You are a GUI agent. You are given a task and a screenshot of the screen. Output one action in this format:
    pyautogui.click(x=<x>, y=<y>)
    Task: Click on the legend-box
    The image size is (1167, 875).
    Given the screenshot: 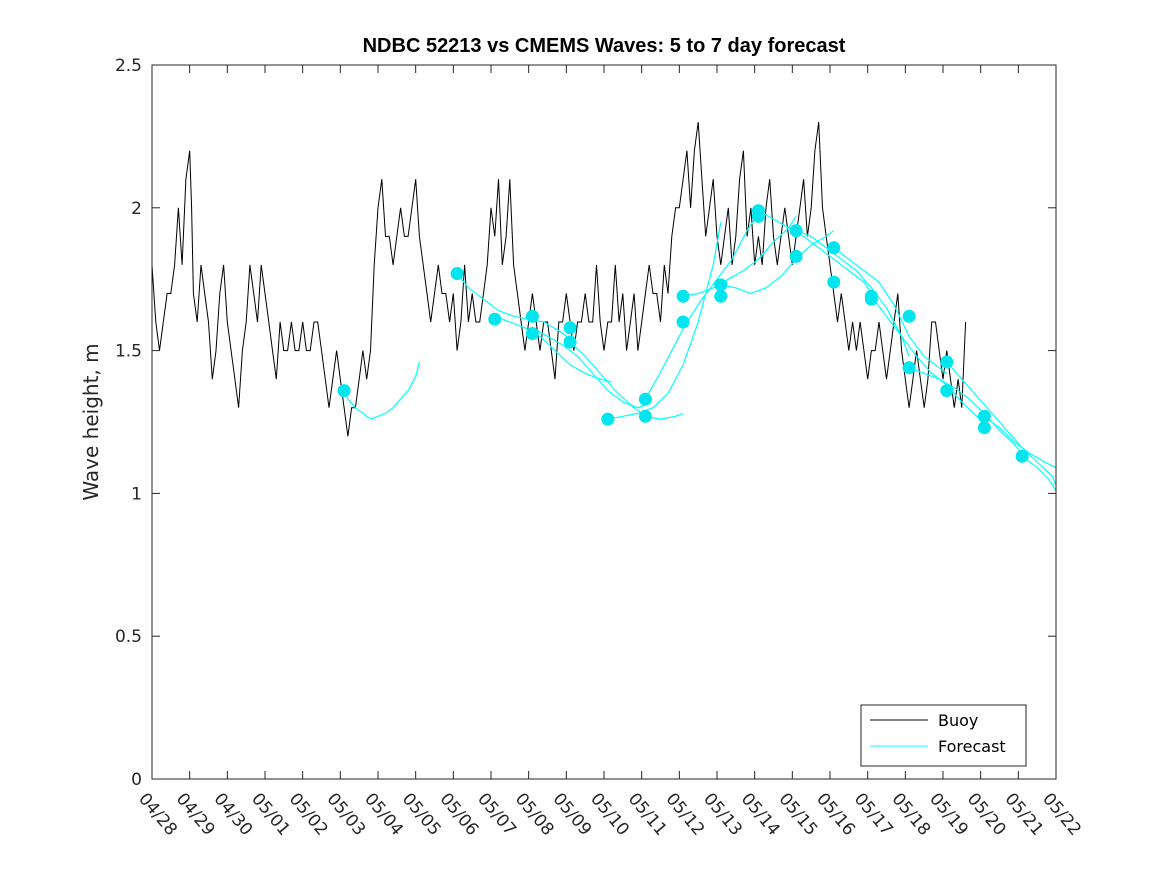 What is the action you would take?
    pyautogui.click(x=943, y=735)
    